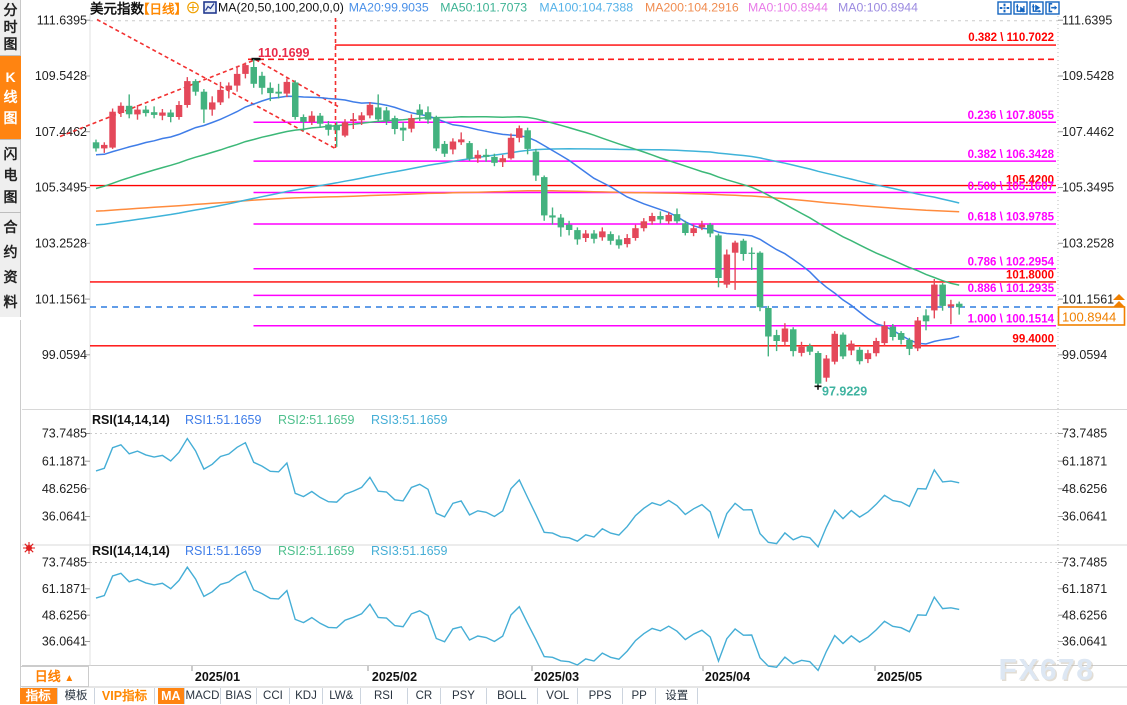 This screenshot has width=1127, height=705. I want to click on svg-text: 0.886 \ 101.2935, so click(1011, 289).